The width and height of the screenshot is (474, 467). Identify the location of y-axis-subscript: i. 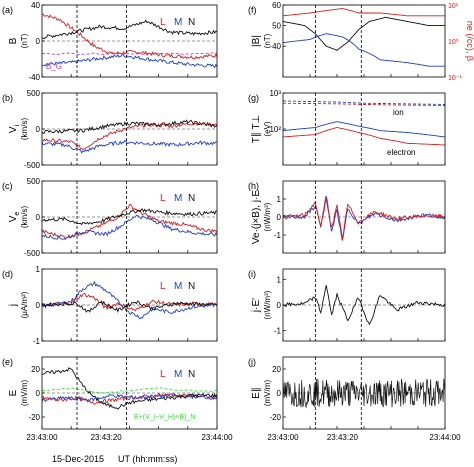
(17, 125).